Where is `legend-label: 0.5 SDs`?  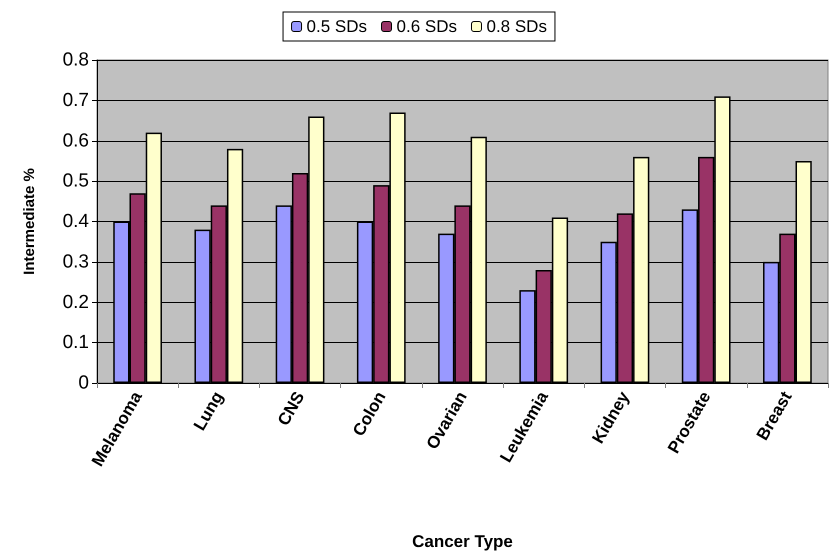
legend-label: 0.5 SDs is located at coordinates (337, 26).